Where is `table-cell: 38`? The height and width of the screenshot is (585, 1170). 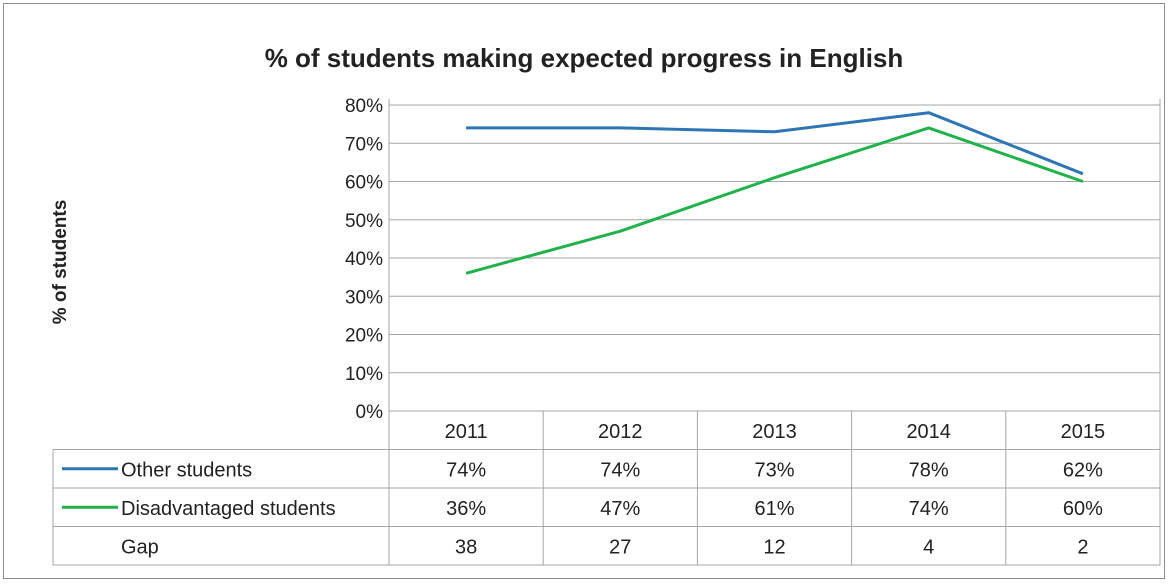
table-cell: 38 is located at coordinates (466, 548).